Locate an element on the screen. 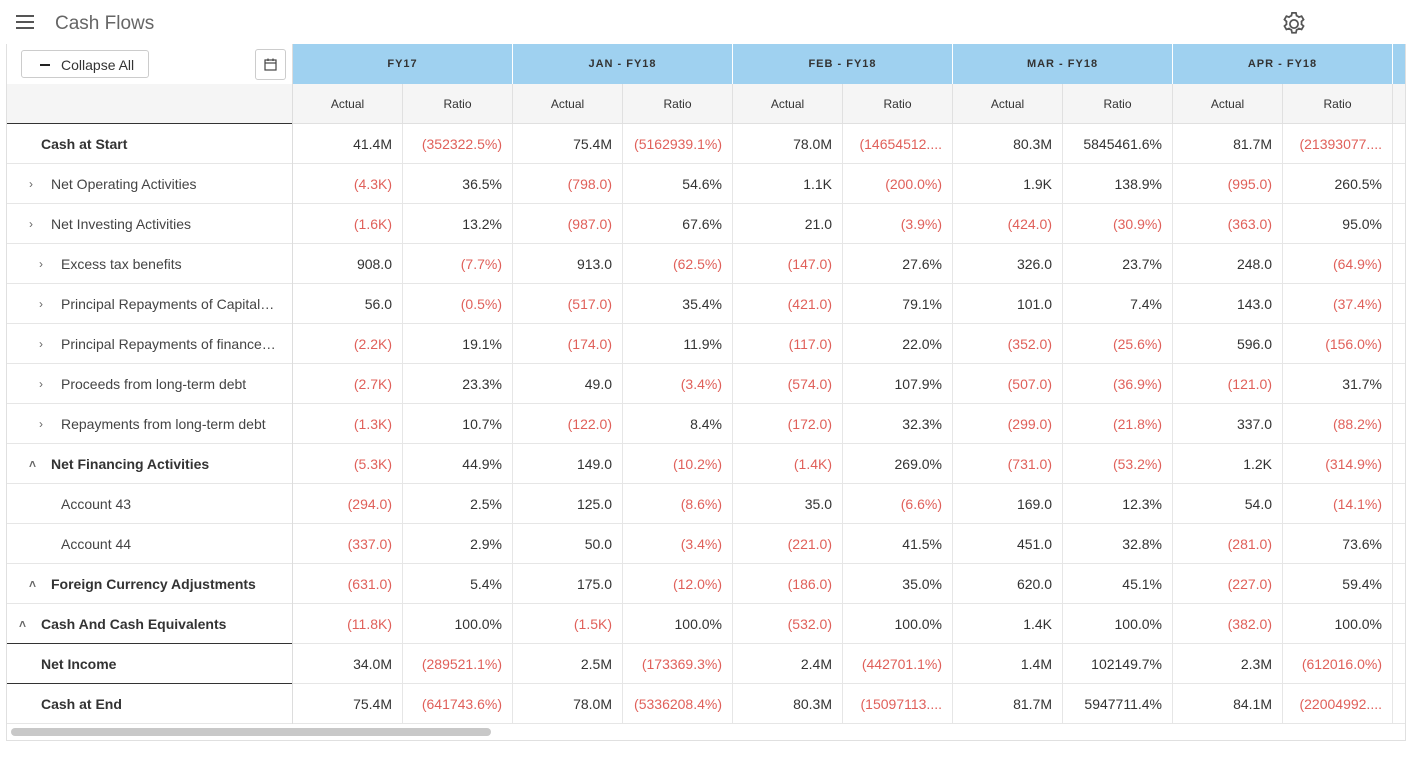  data-cell: (1.3K) is located at coordinates (348, 424).